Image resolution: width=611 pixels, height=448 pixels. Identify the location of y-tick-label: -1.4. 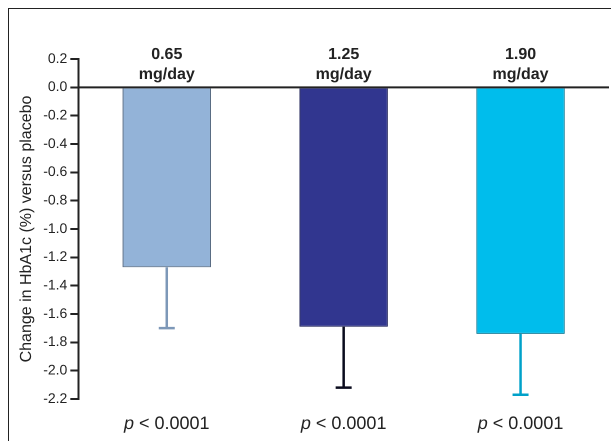
(55, 284).